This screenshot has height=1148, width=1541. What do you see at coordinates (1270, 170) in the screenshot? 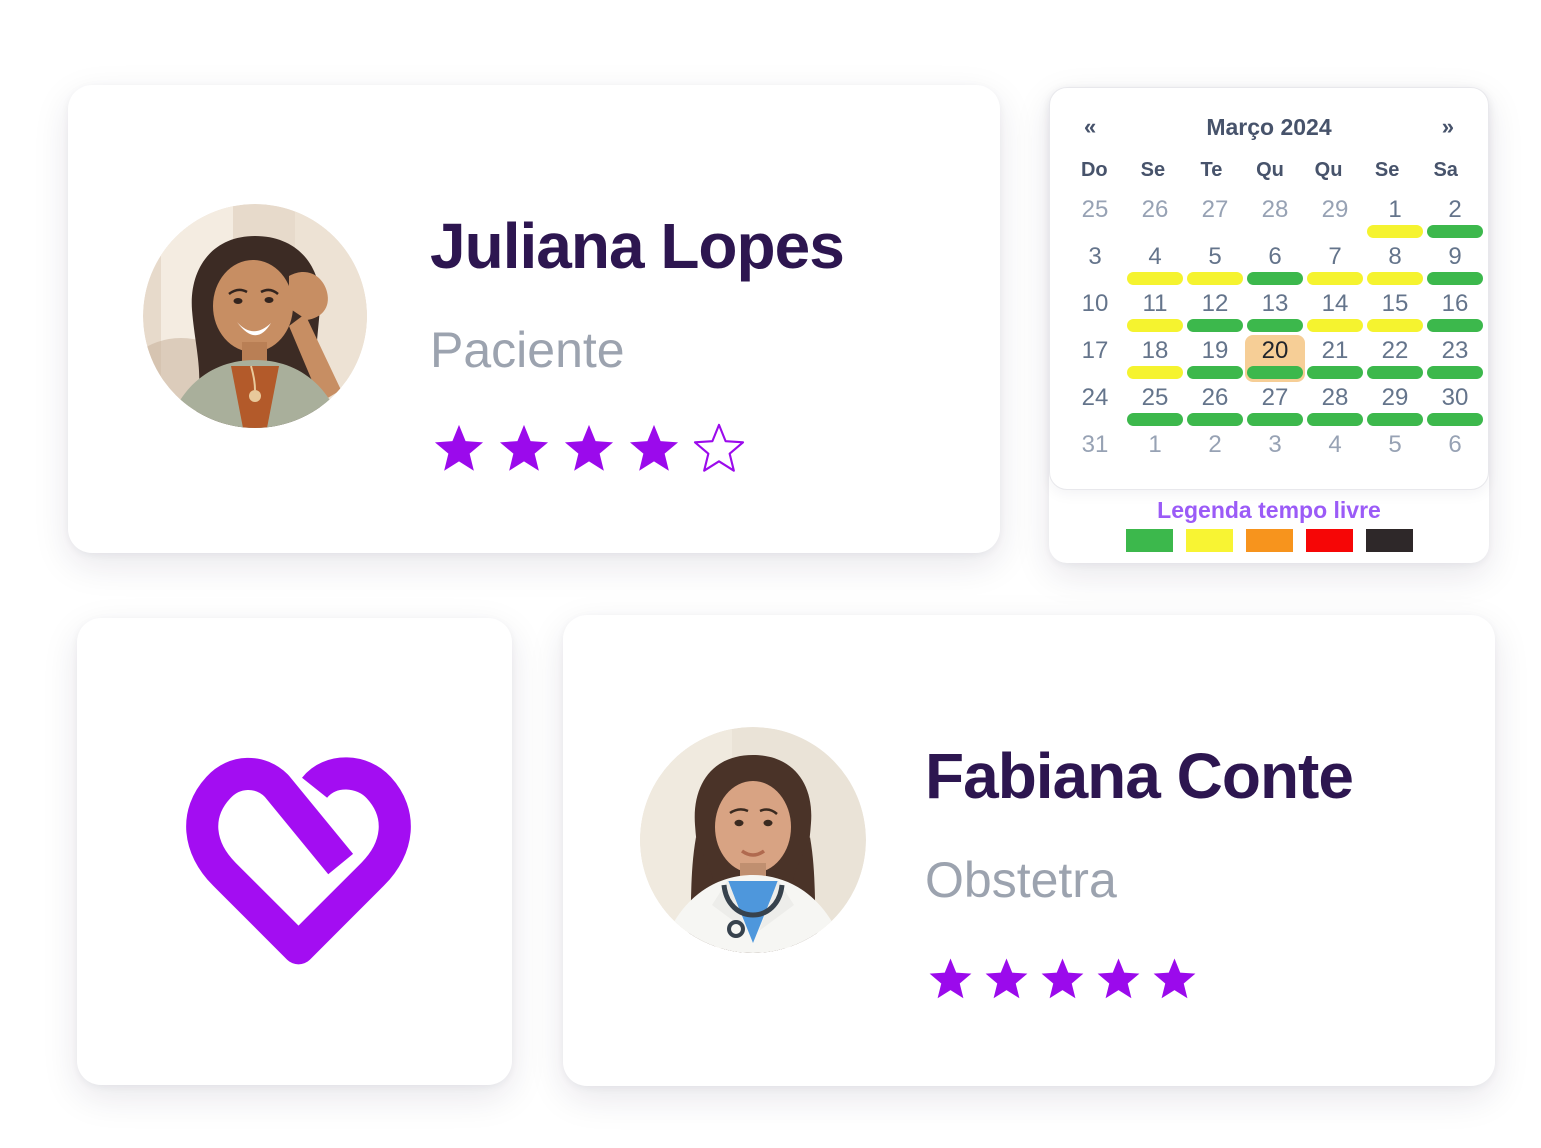
I see `weekday-label: Qu` at bounding box center [1270, 170].